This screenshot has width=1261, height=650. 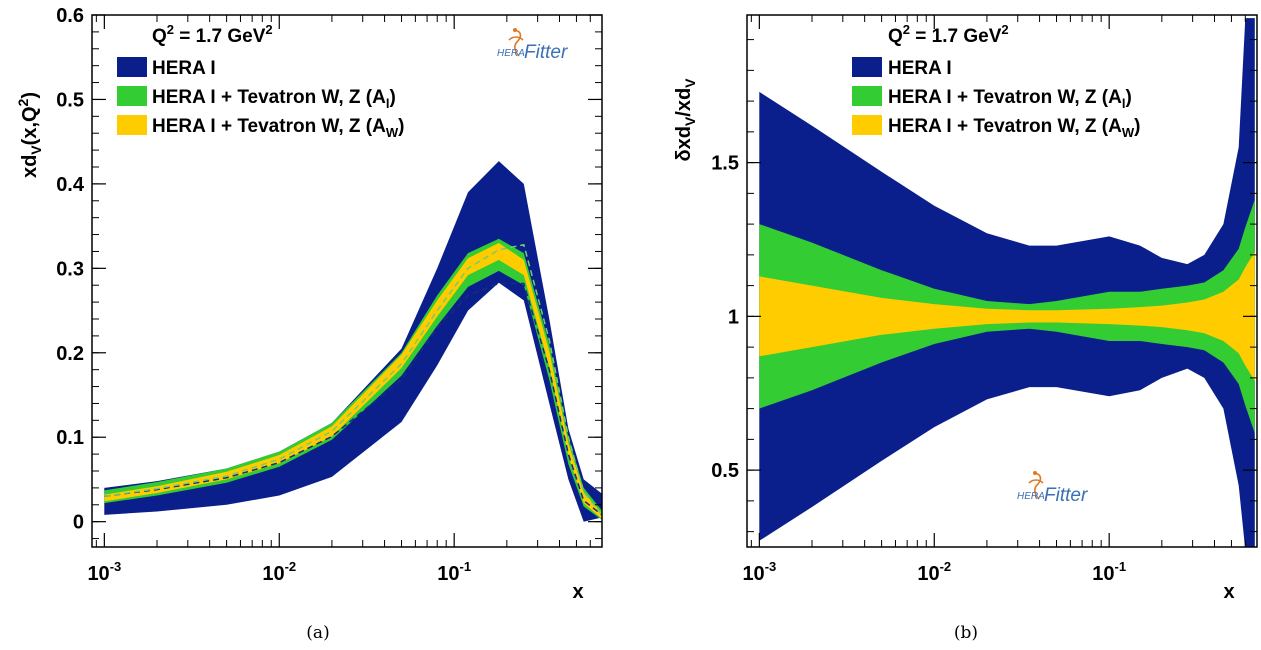 I want to click on panel-b-herafitter-logo: HERA Fitter, so click(x=1052, y=488).